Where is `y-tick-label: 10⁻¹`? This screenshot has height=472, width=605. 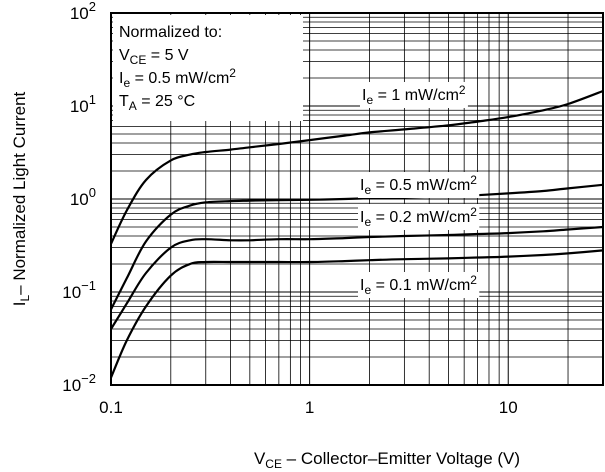 y-tick-label: 10⁻¹ is located at coordinates (79, 290).